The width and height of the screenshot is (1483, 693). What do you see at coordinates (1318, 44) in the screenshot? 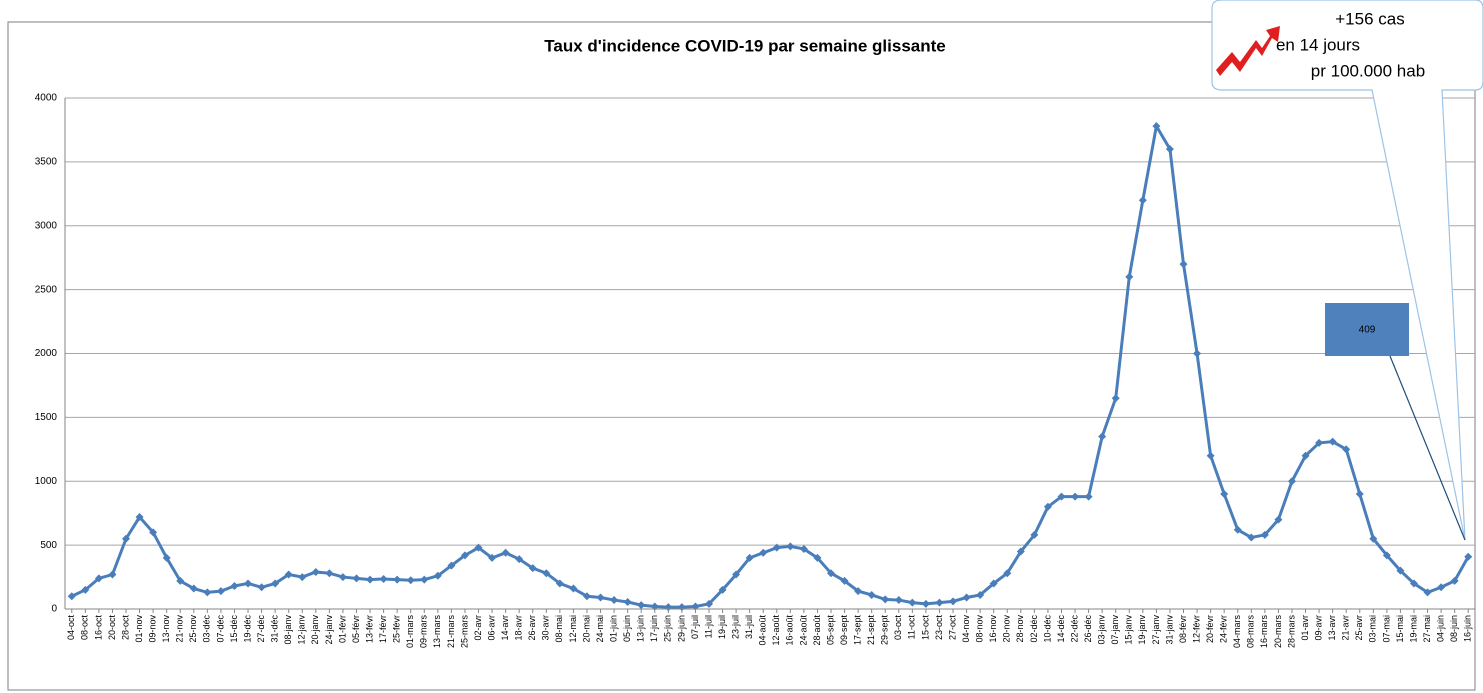
I see `callout-text: en 14 jours` at bounding box center [1318, 44].